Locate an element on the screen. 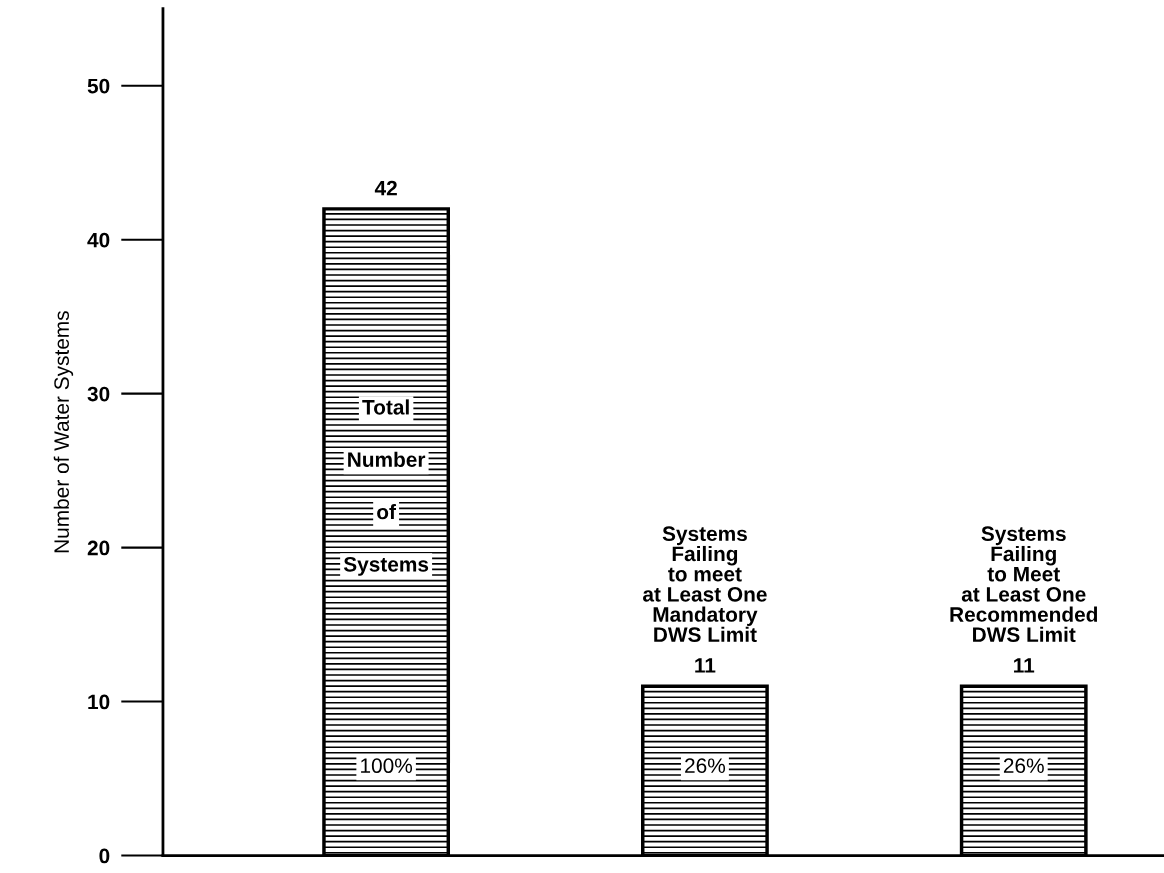 This screenshot has width=1164, height=873. y-tick-label: 10 is located at coordinates (99, 702).